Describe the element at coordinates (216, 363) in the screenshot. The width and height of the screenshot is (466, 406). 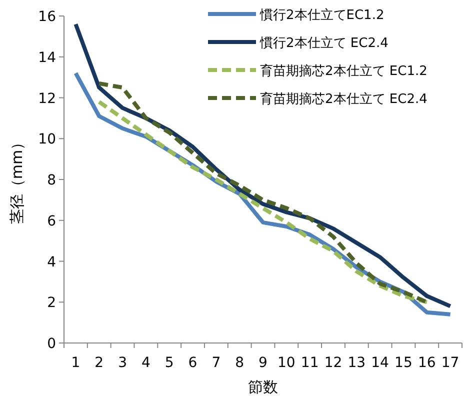
I see `x-tick-label: 7` at that location.